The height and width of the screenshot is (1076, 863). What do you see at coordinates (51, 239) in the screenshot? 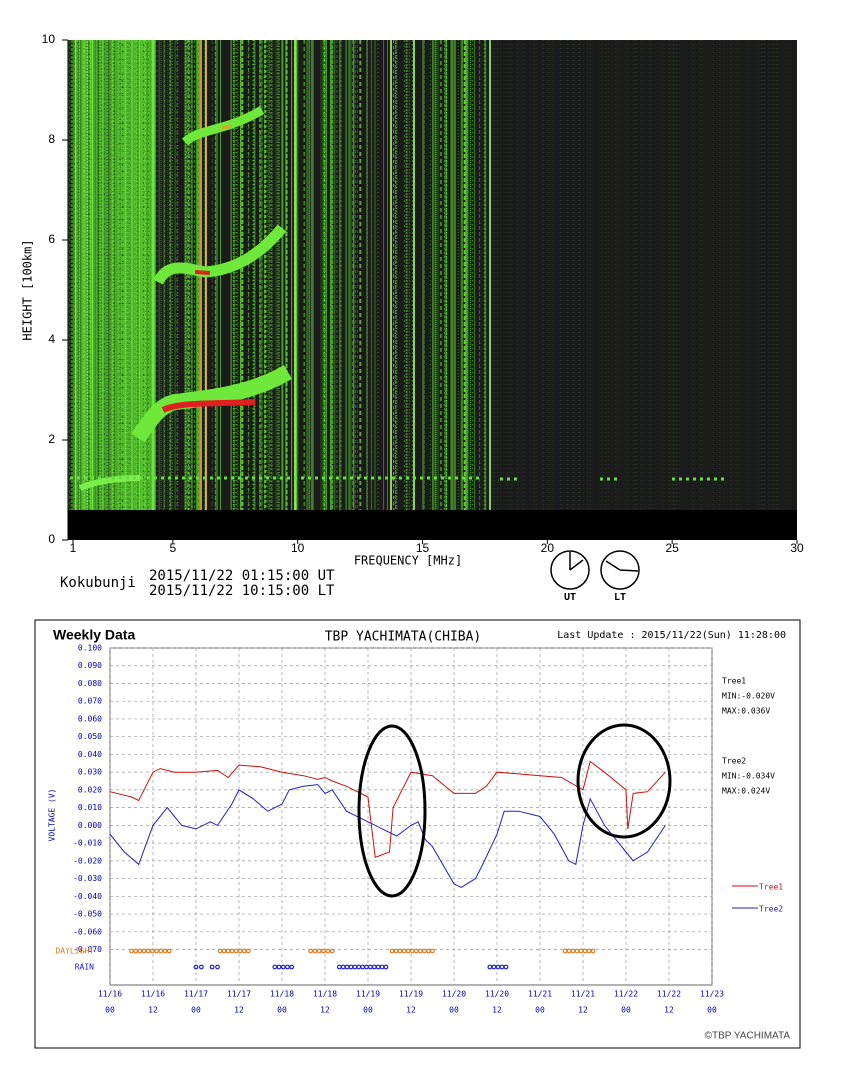
I see `y-tick-label: 6` at bounding box center [51, 239].